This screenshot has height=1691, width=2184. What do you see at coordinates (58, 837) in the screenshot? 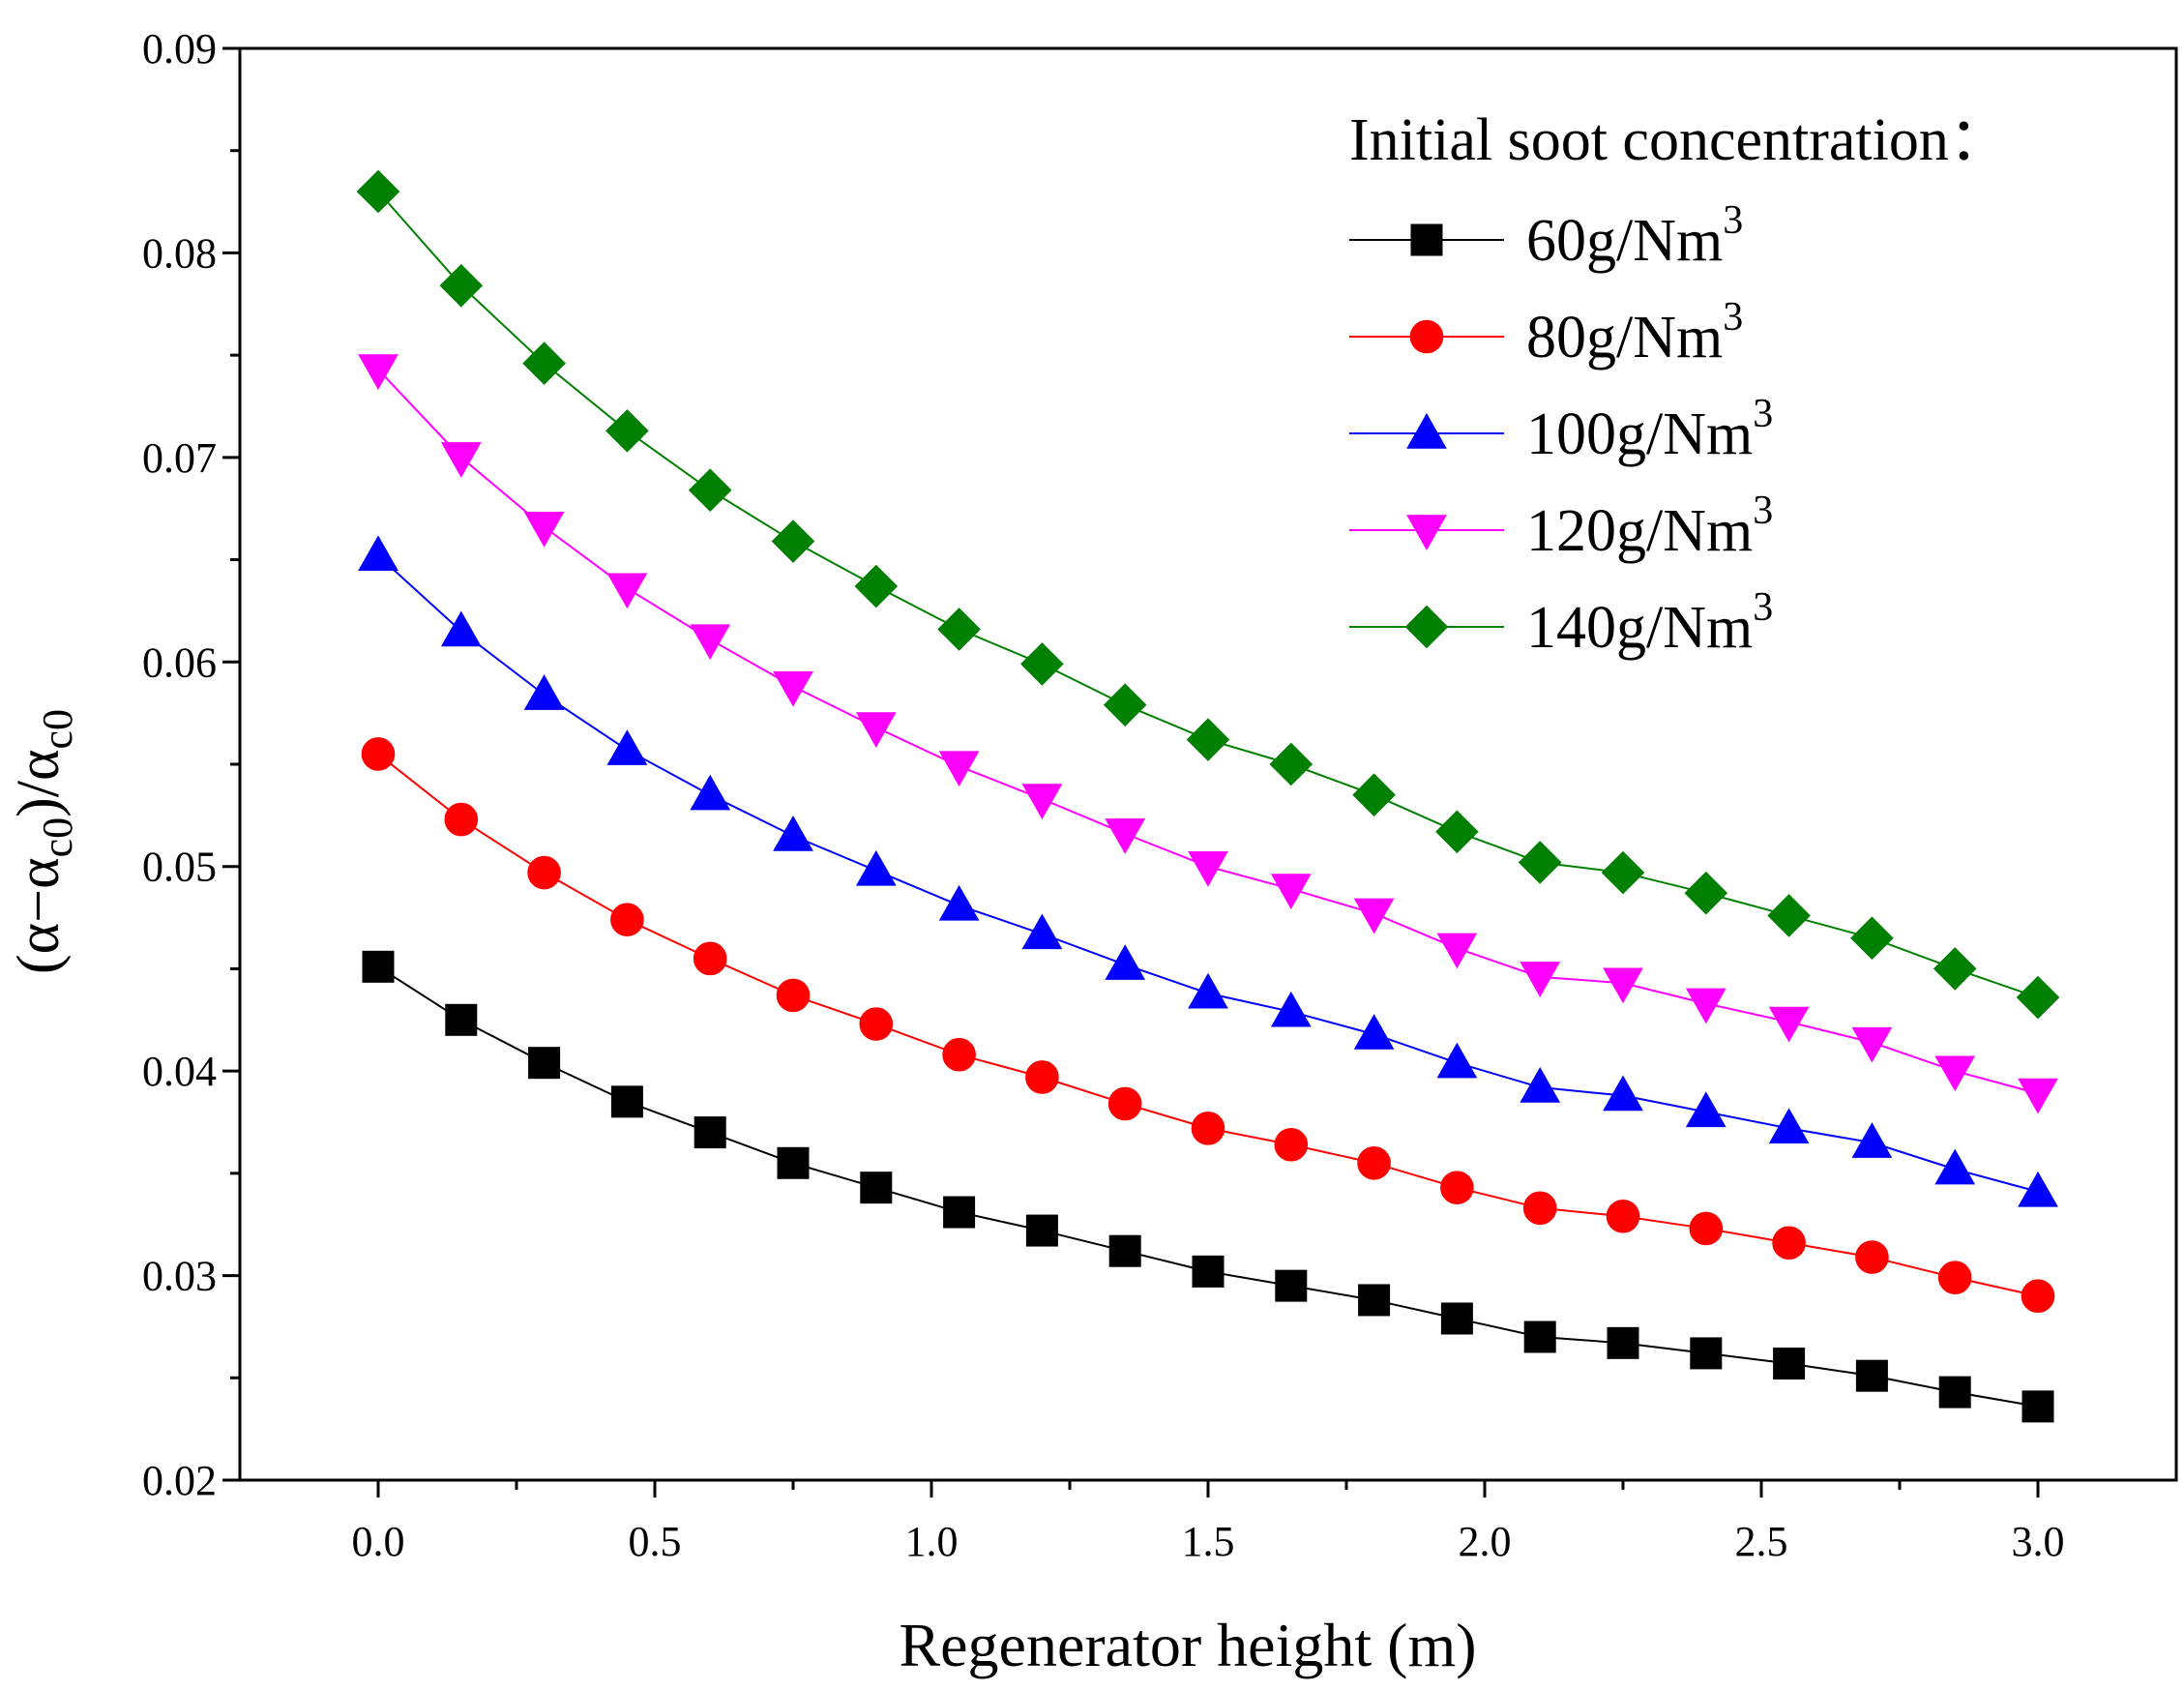
I see `y-label-sub1: c0` at bounding box center [58, 837].